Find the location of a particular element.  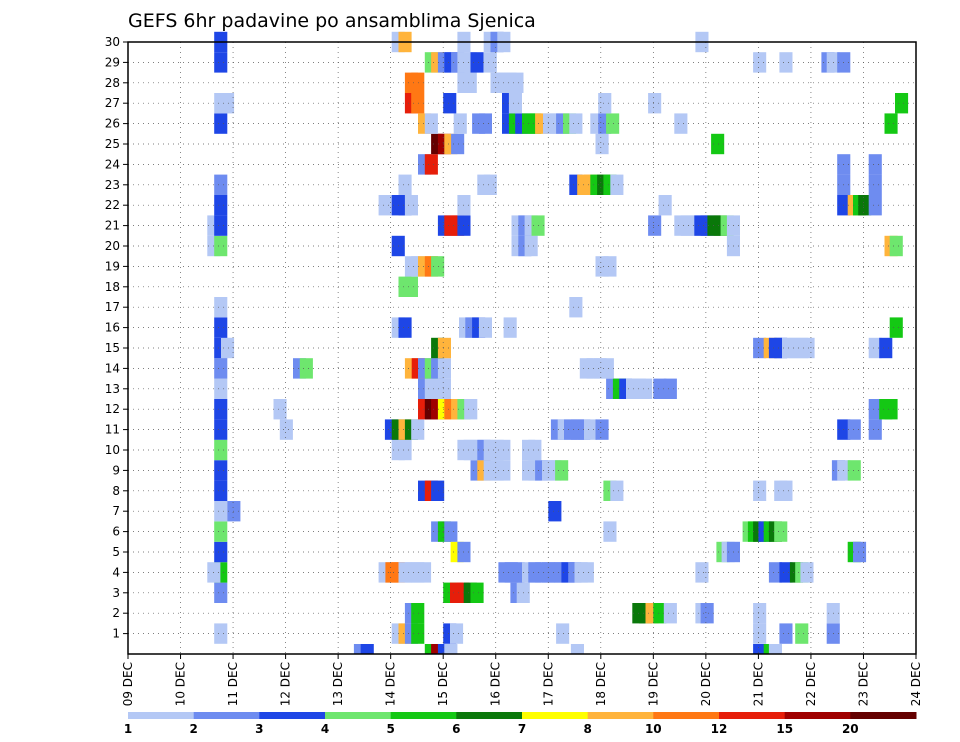

y-tick-label: 17 is located at coordinates (112, 307).